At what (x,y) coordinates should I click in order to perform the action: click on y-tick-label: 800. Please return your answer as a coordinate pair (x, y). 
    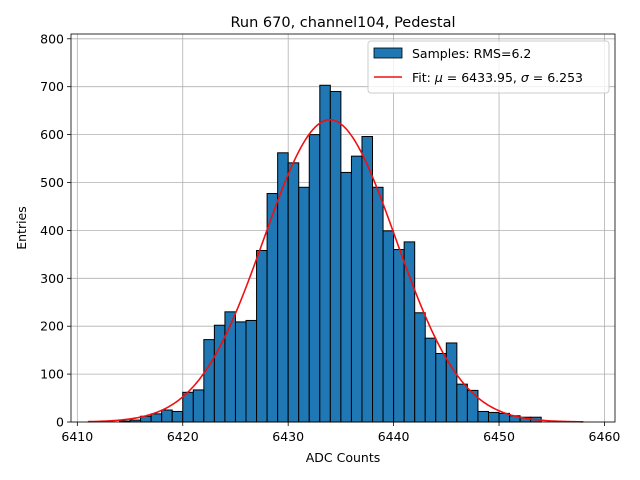
    Looking at the image, I should click on (52, 38).